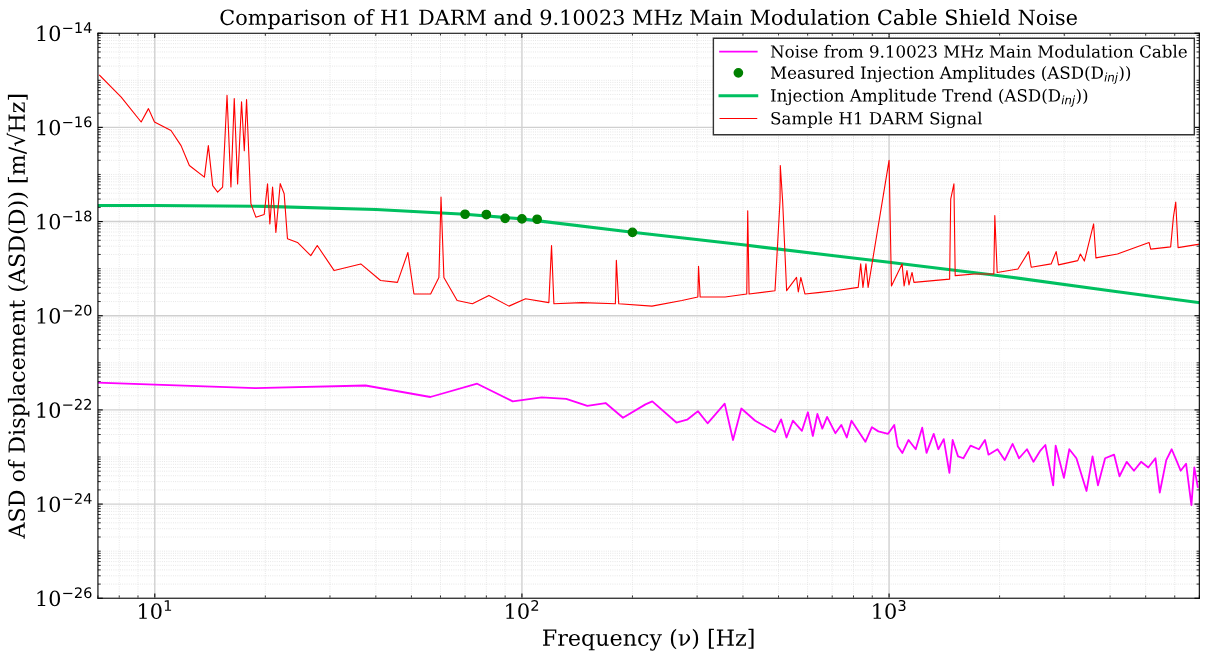  What do you see at coordinates (648, 19) in the screenshot?
I see `chart-title: Comparison of H1 DARM and 9.10023 MHz Main Modulation Cable Shield Noise` at bounding box center [648, 19].